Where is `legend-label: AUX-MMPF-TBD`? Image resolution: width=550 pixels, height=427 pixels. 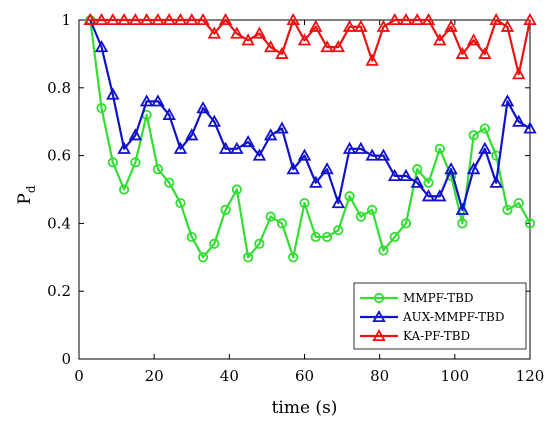
legend-label: AUX-MMPF-TBD is located at coordinates (453, 317).